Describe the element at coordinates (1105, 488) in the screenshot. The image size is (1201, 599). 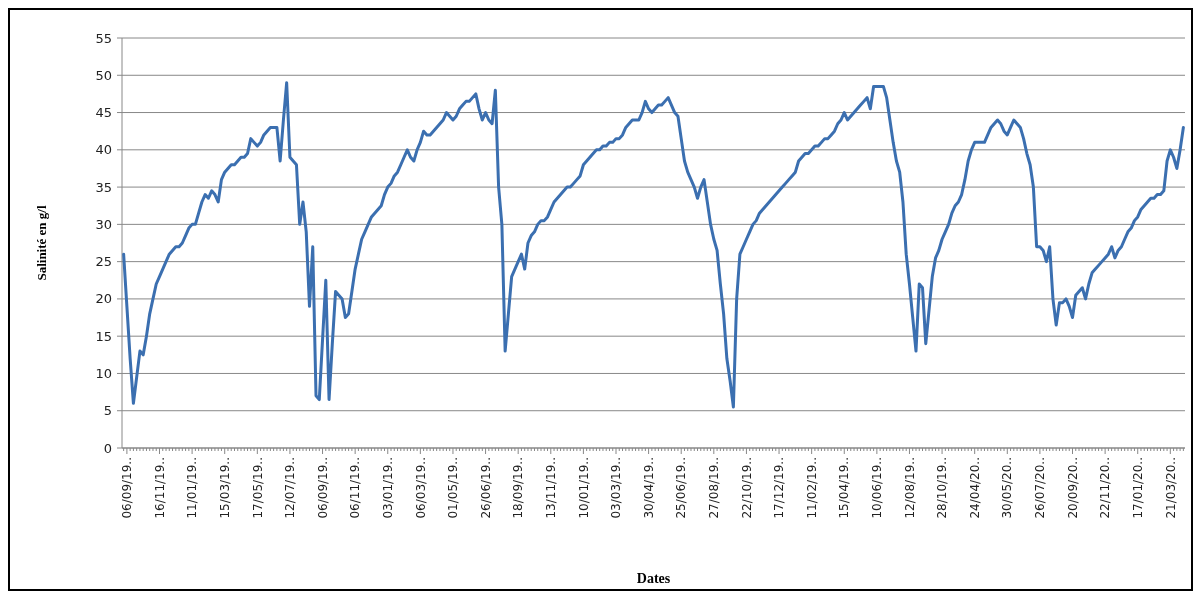
I see `x-tick-label: 22/11/20..` at that location.